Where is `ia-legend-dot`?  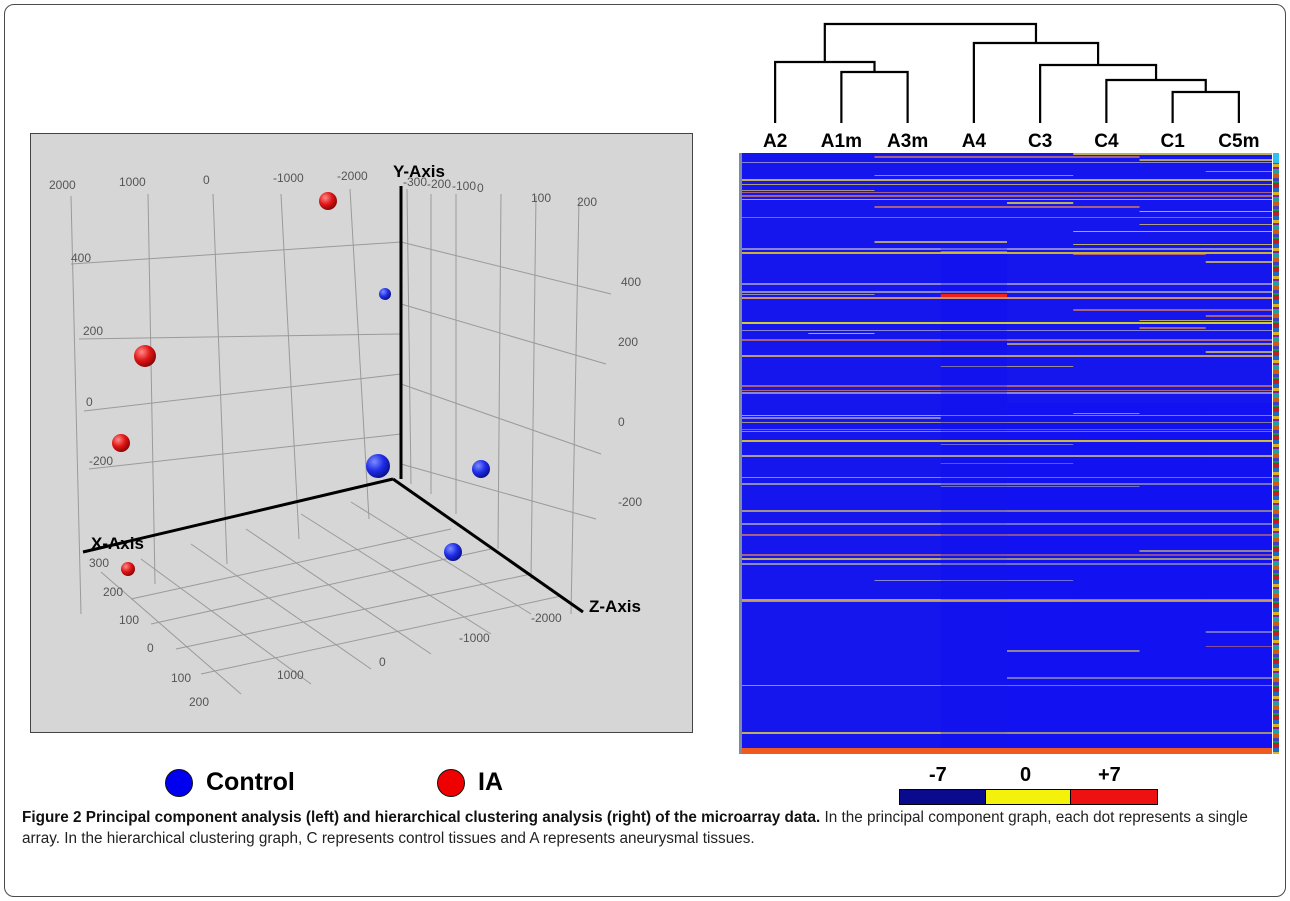
ia-legend-dot is located at coordinates (451, 783).